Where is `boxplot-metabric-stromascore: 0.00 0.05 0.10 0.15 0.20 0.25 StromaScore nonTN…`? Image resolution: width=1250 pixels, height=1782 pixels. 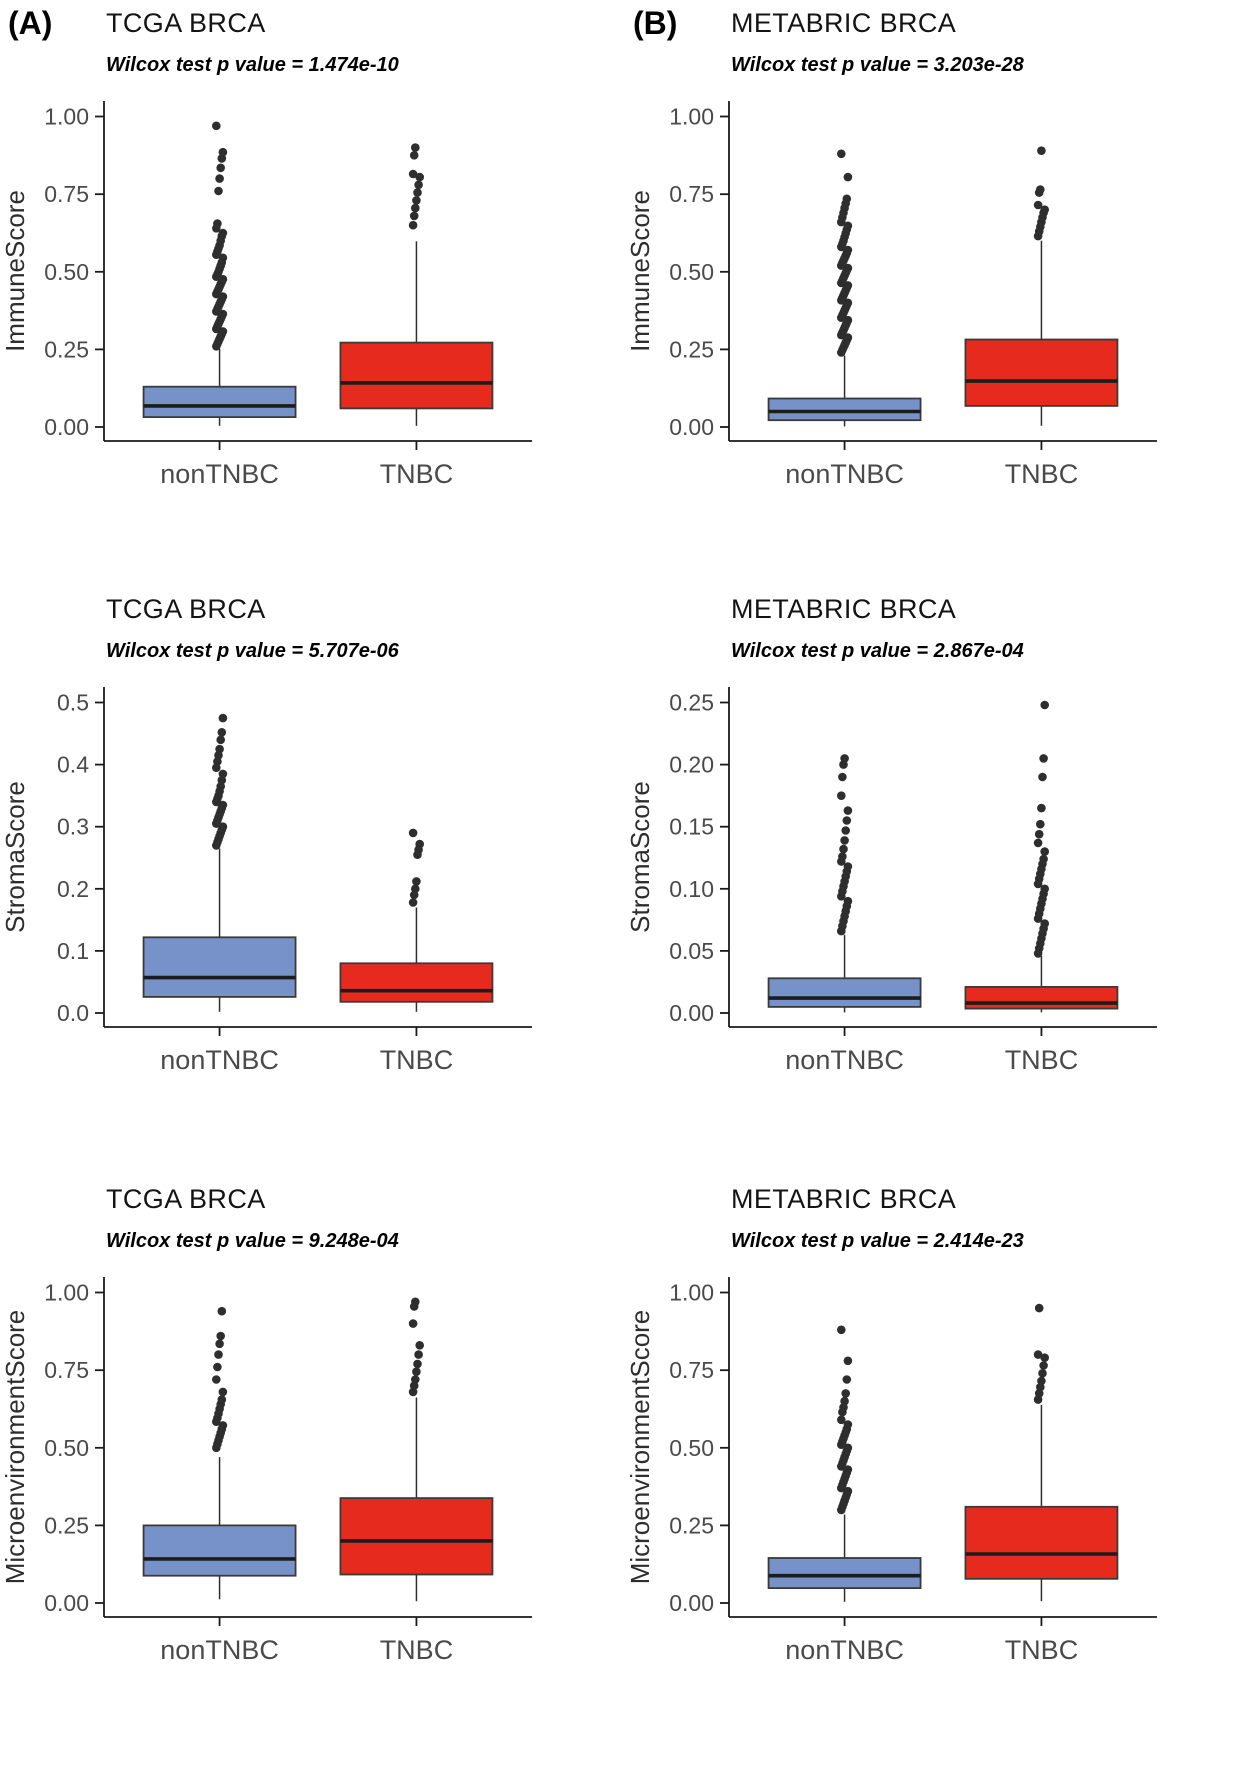
boxplot-metabric-stromascore: 0.00 0.05 0.10 0.15 0.20 0.25 StromaScore nonTN… is located at coordinates (891, 881).